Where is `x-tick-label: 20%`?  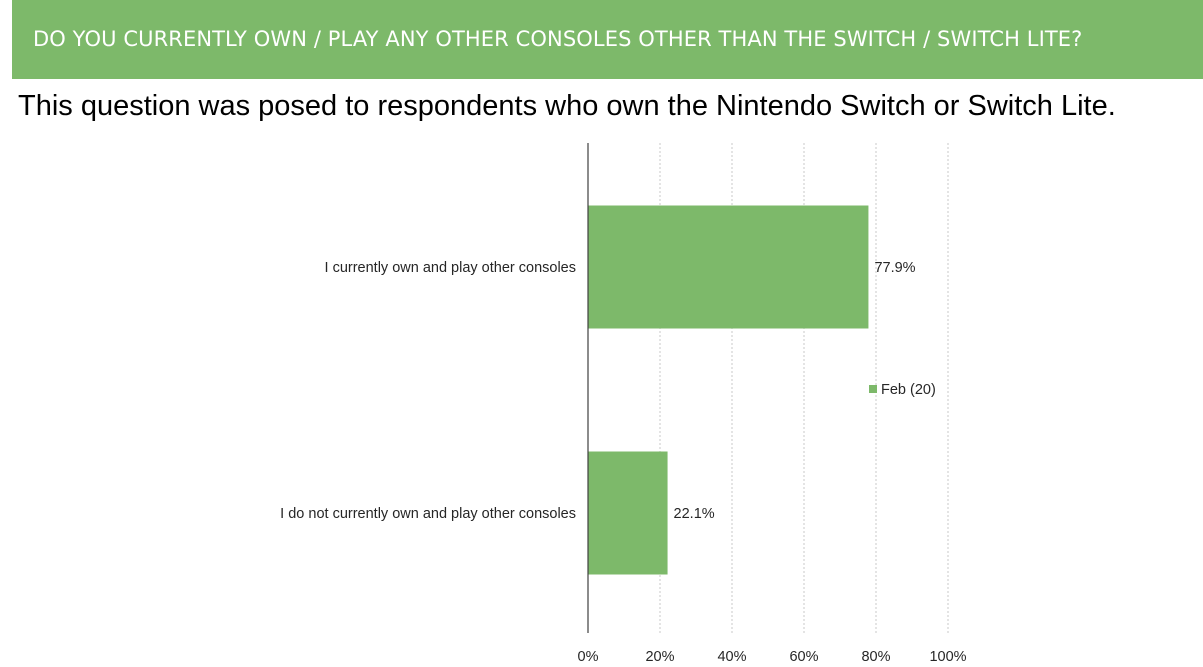
x-tick-label: 20% is located at coordinates (659, 657).